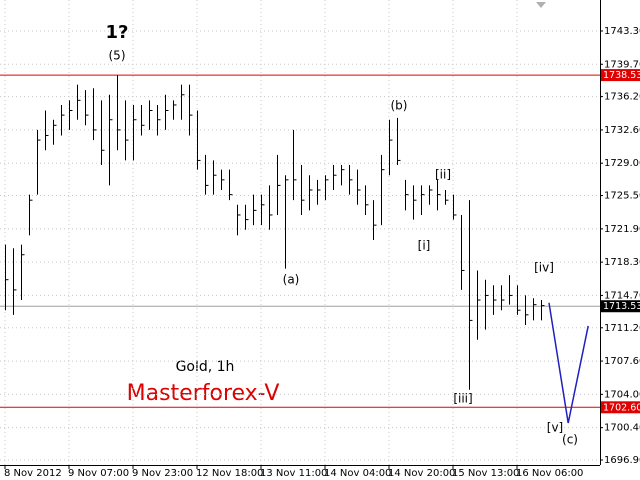  I want to click on wave-label: 1?, so click(117, 32).